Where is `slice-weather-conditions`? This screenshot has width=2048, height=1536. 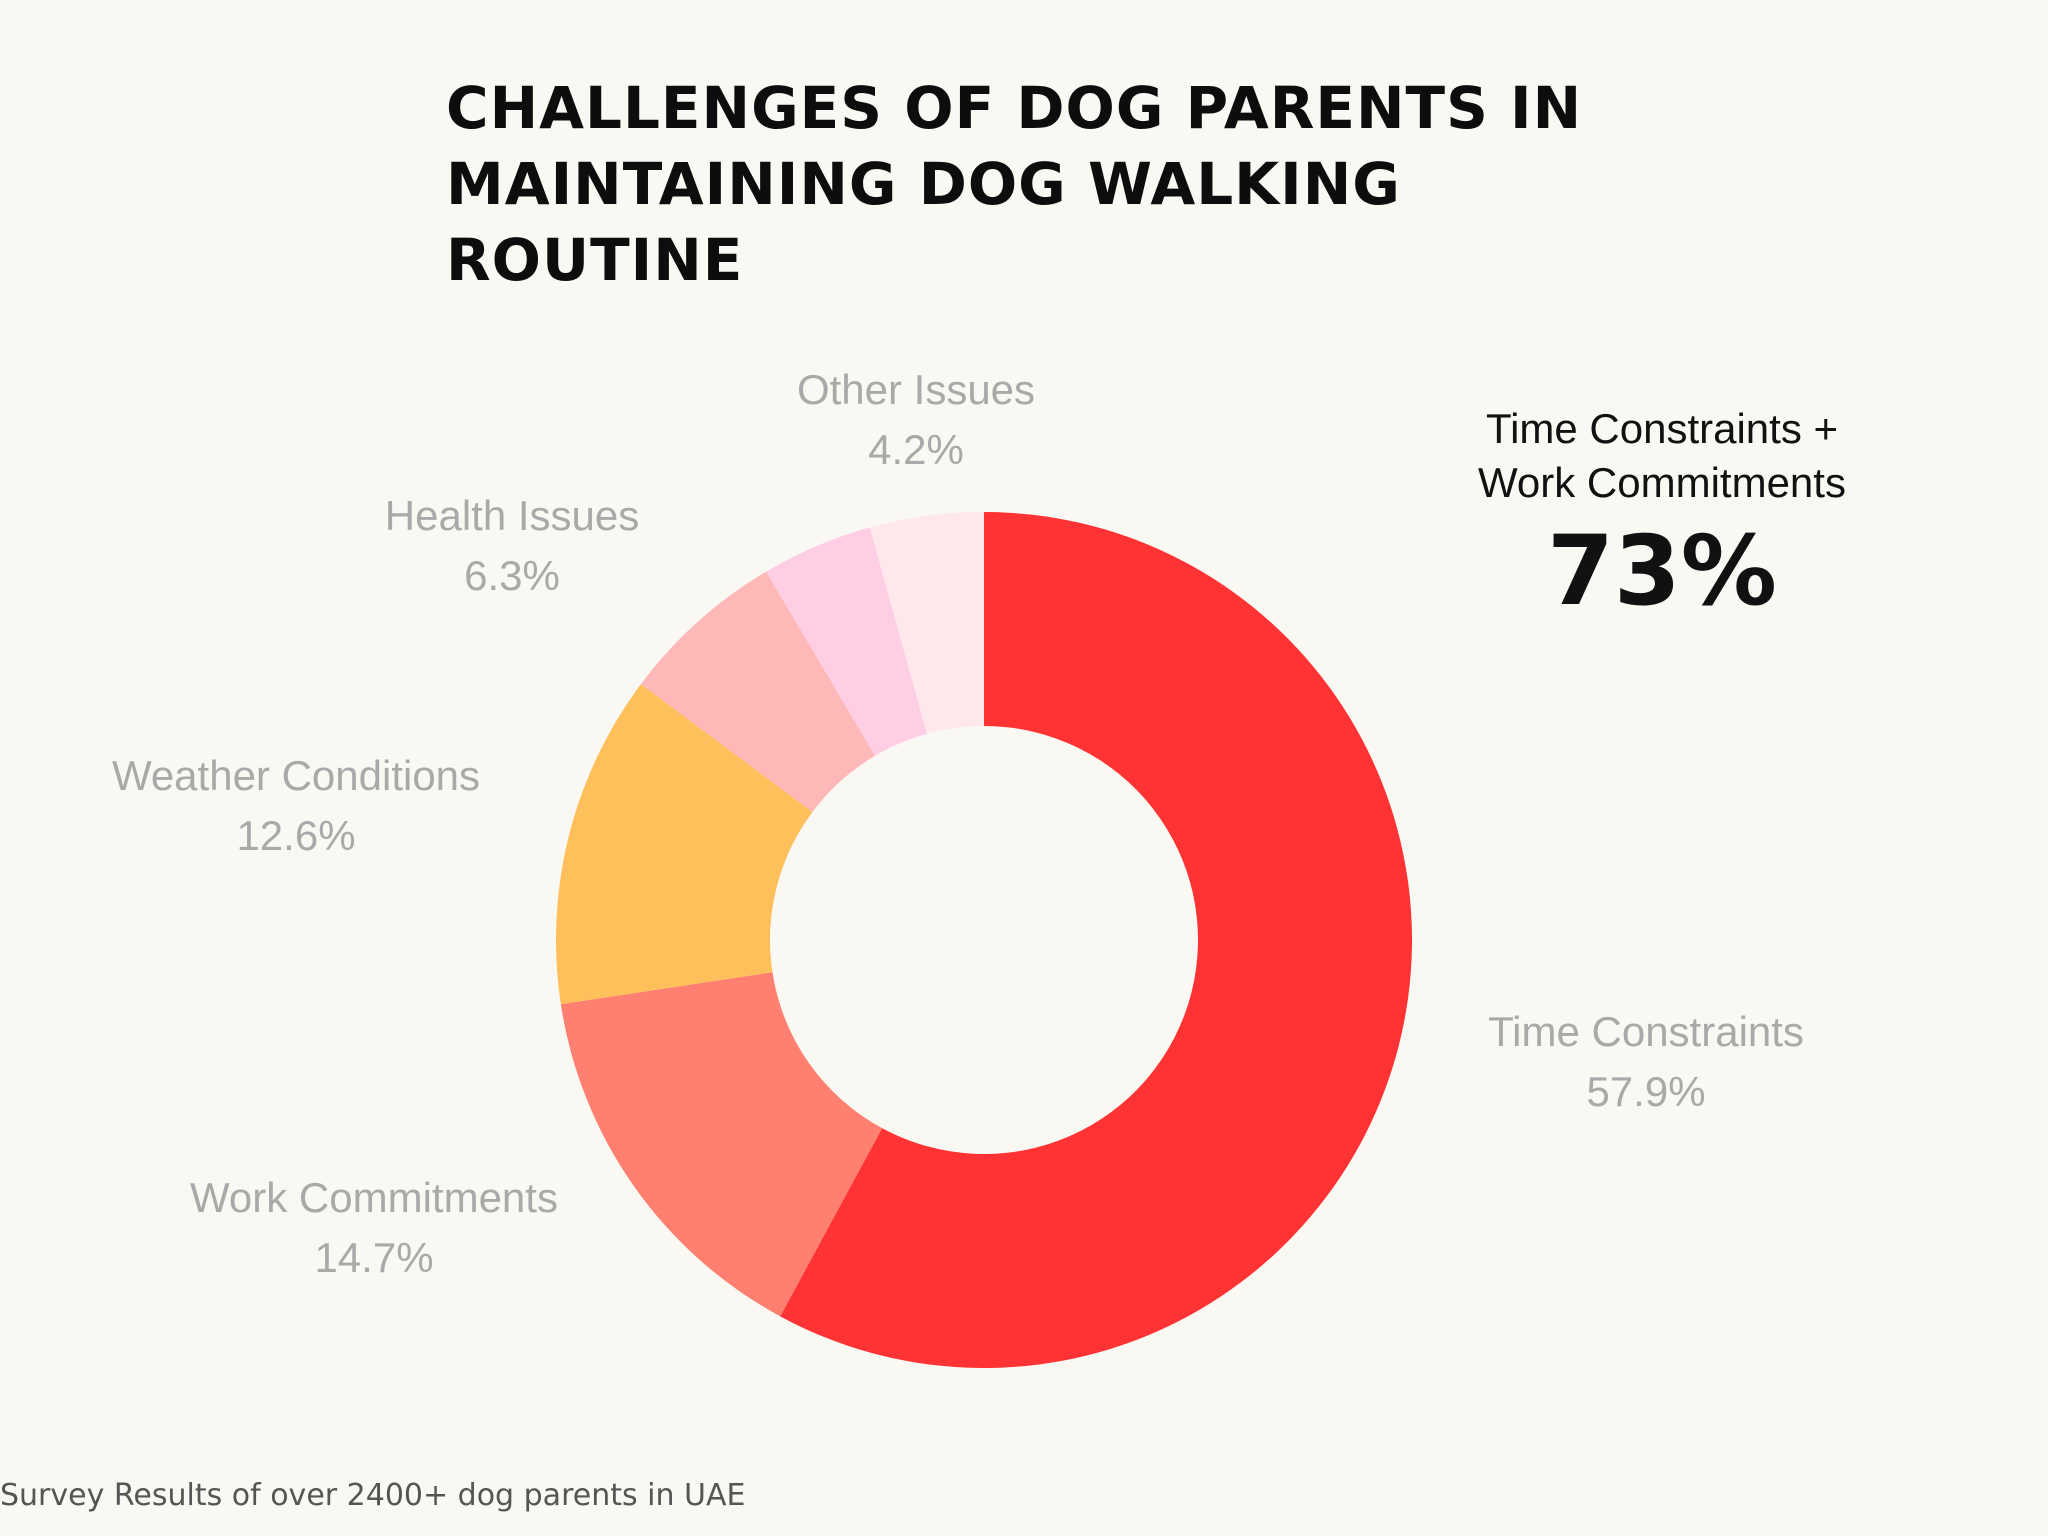
slice-weather-conditions is located at coordinates (684, 844).